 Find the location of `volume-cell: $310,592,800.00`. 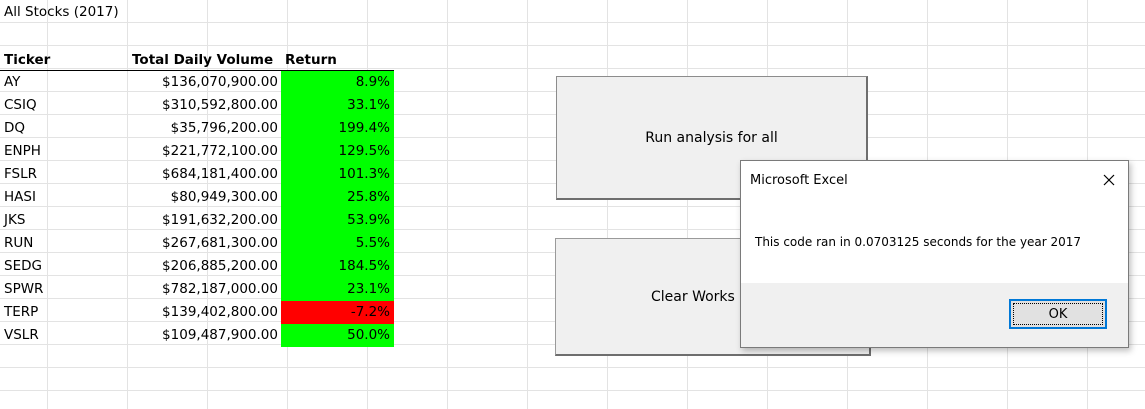

volume-cell: $310,592,800.00 is located at coordinates (220, 105).